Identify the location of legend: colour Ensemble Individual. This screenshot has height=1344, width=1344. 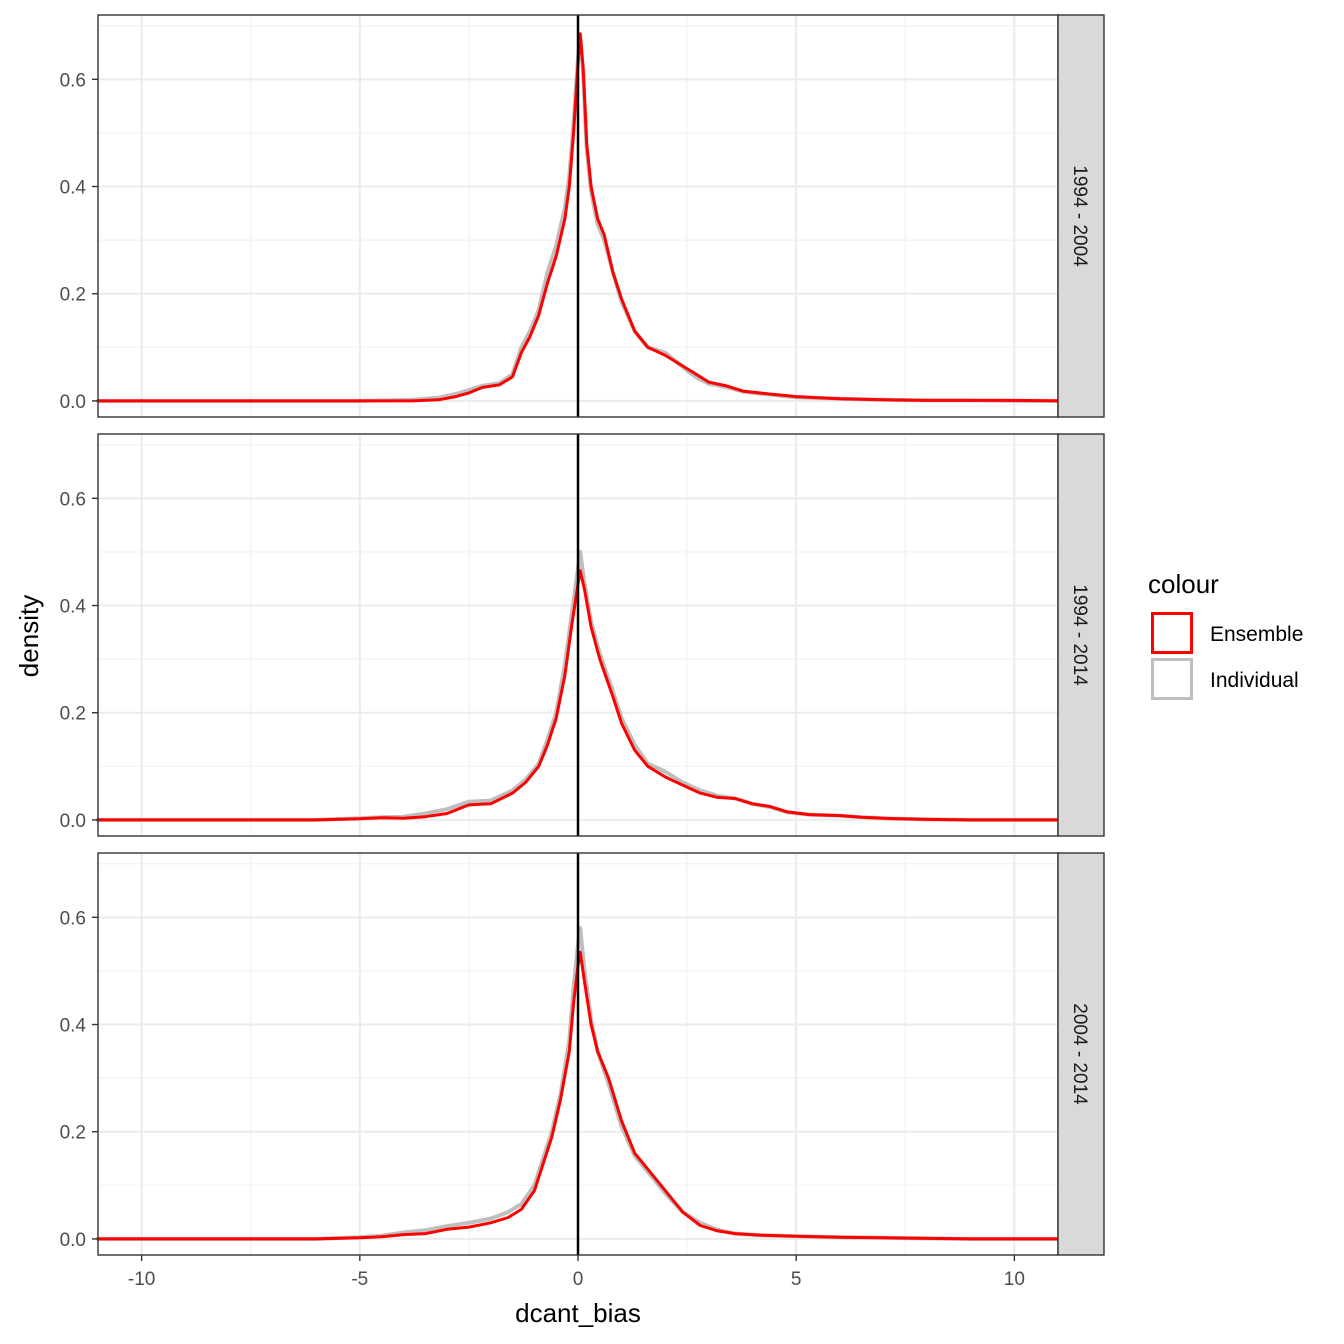
(1225, 635).